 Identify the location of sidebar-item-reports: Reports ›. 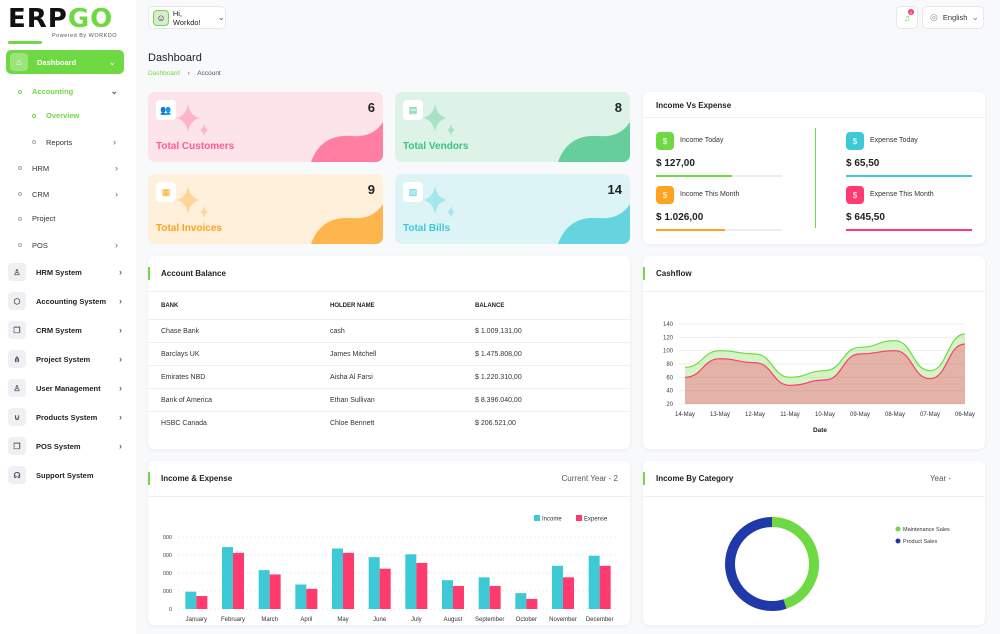
(74, 142).